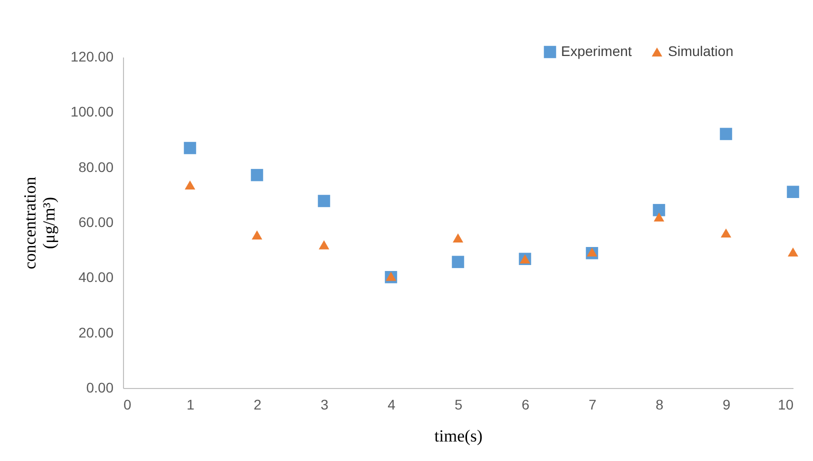 This screenshot has height=461, width=813. I want to click on y-tick-label: 120.00, so click(92, 56).